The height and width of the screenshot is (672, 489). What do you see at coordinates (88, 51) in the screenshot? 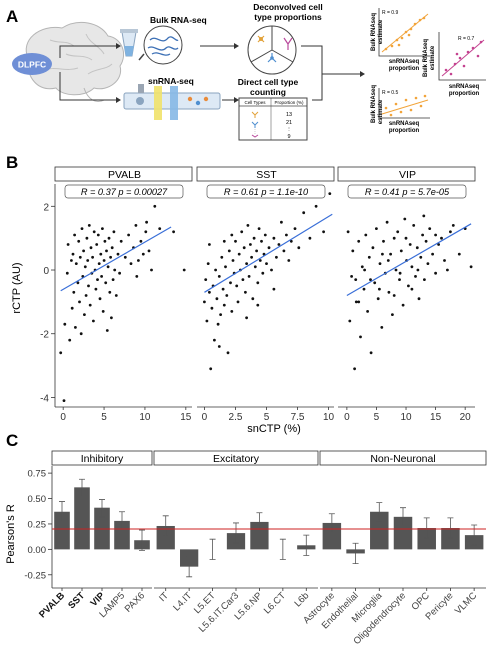
I see `arrow-to-bulk` at bounding box center [88, 51].